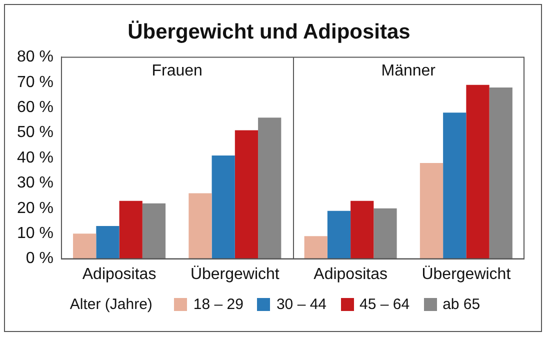 This screenshot has height=340, width=550. Describe the element at coordinates (269, 32) in the screenshot. I see `chart-title: Übergewicht und Adipositas` at that location.